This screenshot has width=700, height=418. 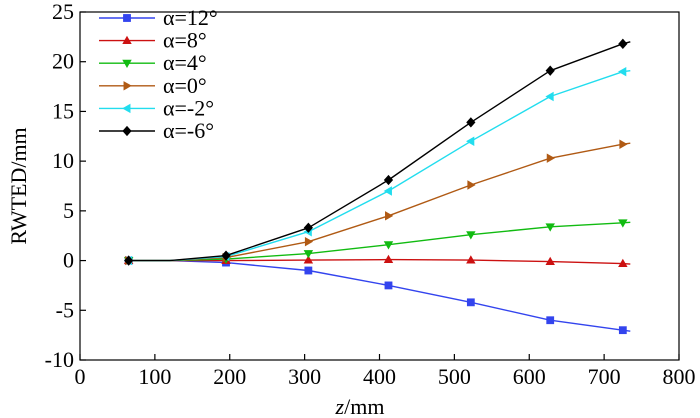 What do you see at coordinates (188, 107) in the screenshot?
I see `legend-label: α=-2°` at bounding box center [188, 107].